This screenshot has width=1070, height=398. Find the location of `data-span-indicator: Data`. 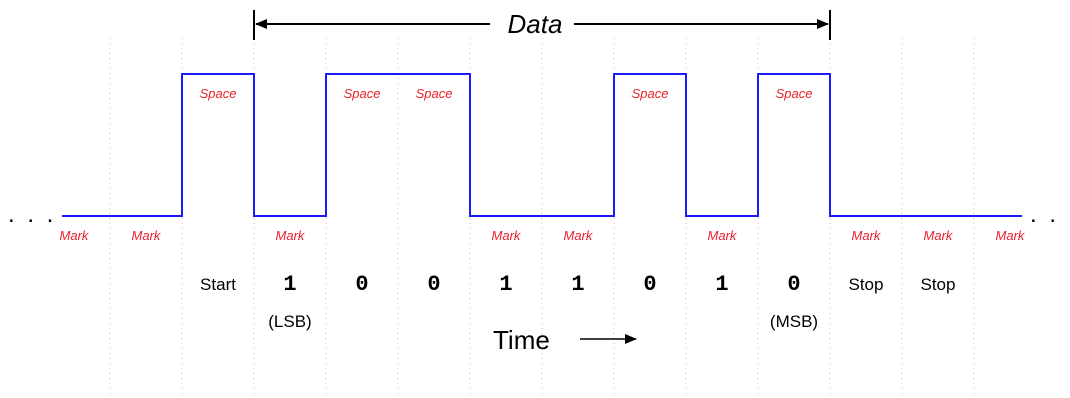

data-span-indicator: Data is located at coordinates (542, 24).